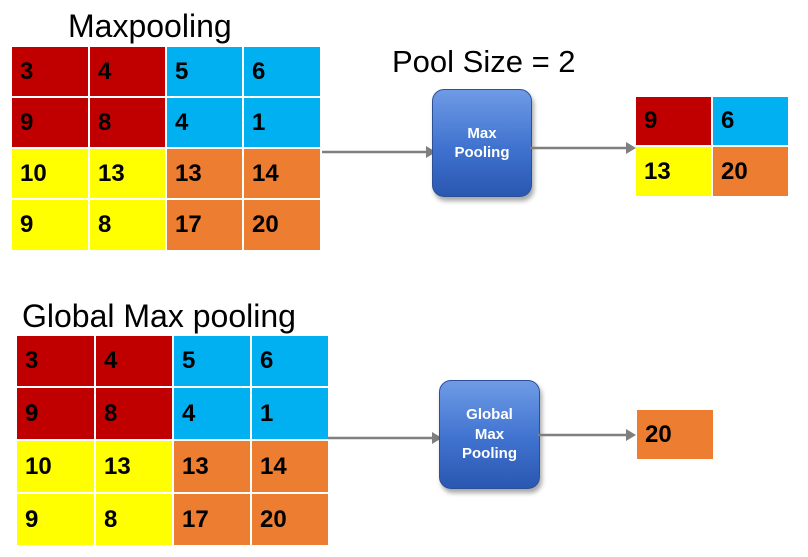 This screenshot has width=808, height=557. Describe the element at coordinates (712, 146) in the screenshot. I see `maxpool-output-grid: 9 6 13 20` at that location.